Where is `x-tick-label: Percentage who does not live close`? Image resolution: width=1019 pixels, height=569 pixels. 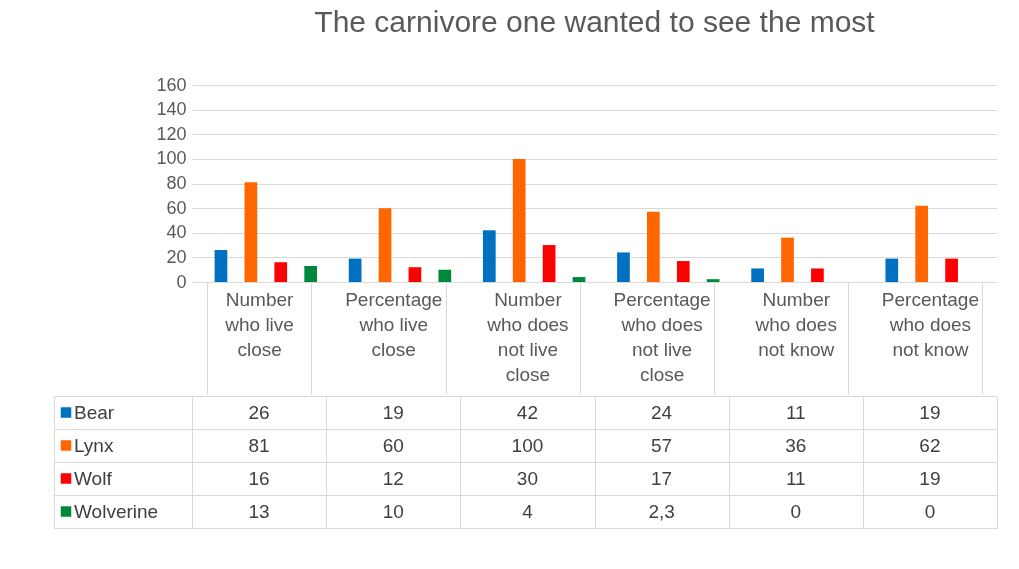
x-tick-label: Percentage who does not live close is located at coordinates (662, 336).